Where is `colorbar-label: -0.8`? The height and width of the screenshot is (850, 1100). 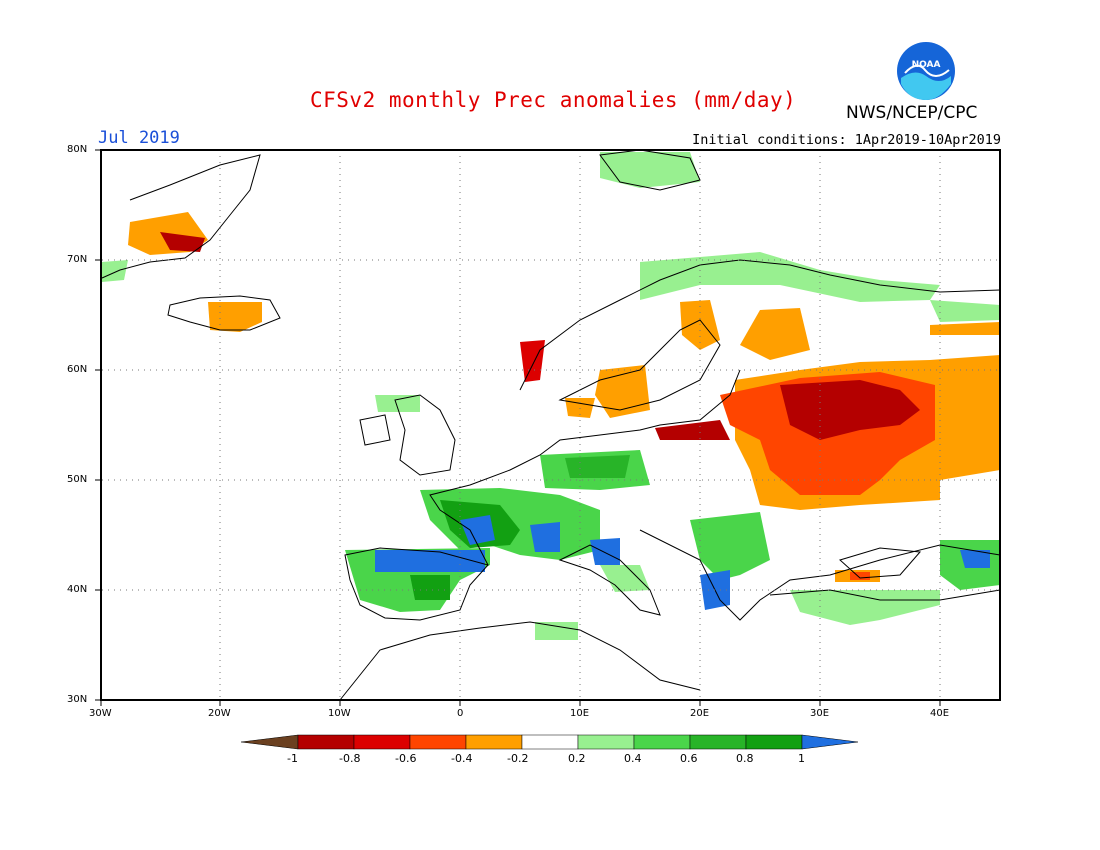 colorbar-label: -0.8 is located at coordinates (350, 758).